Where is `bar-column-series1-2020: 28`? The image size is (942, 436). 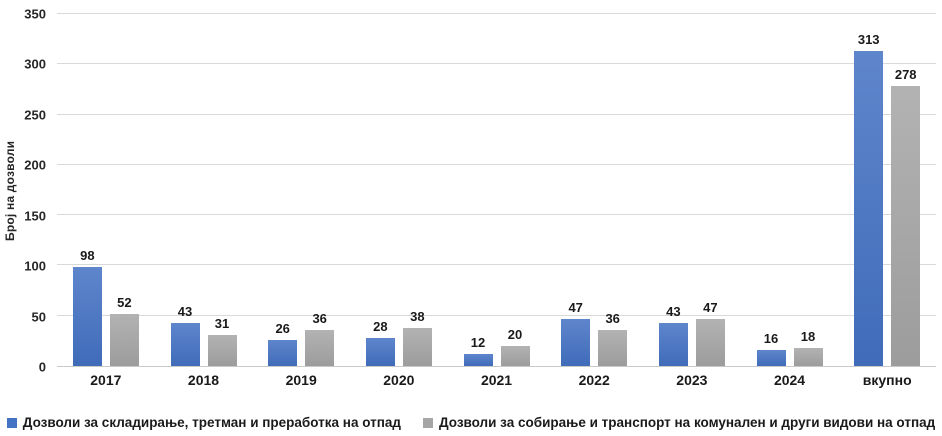
bar-column-series1-2020: 28 is located at coordinates (380, 190).